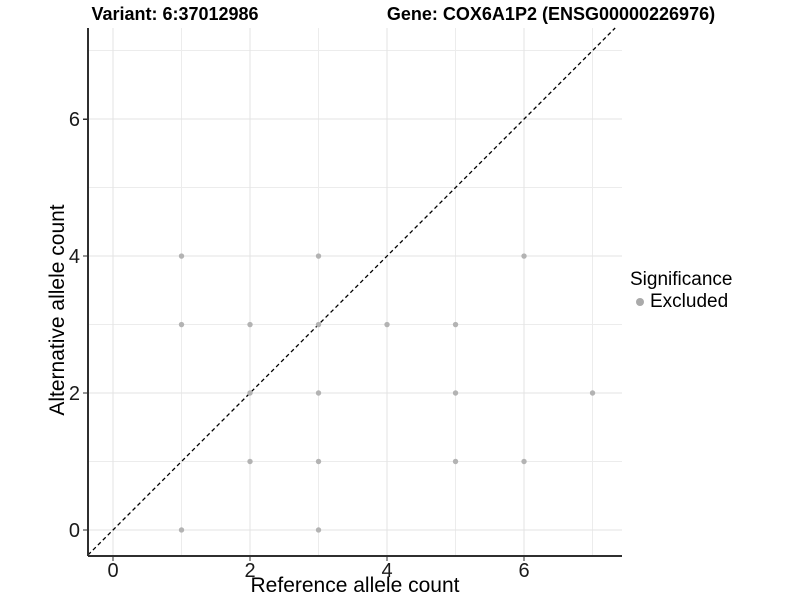 The image size is (800, 600). What do you see at coordinates (74, 394) in the screenshot?
I see `y-tick-label: 2` at bounding box center [74, 394].